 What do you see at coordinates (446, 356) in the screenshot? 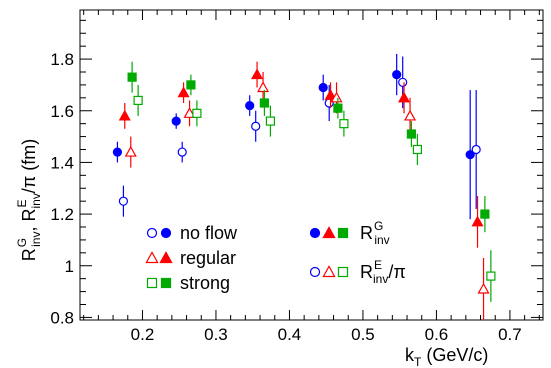
I see `x-axis-title: kT (GeV/c)` at bounding box center [446, 356].